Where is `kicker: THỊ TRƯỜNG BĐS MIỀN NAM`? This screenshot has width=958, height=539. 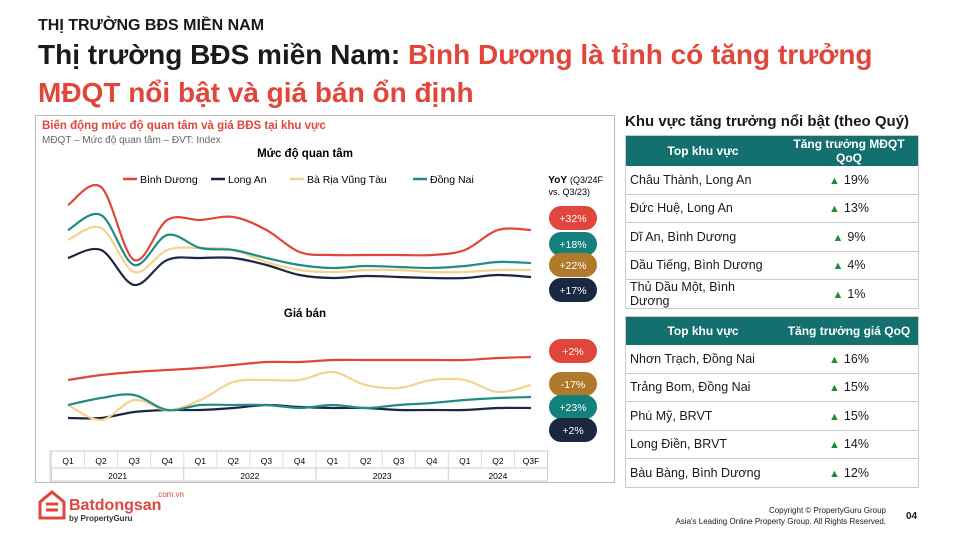 kicker: THỊ TRƯỜNG BĐS MIỀN NAM is located at coordinates (151, 25).